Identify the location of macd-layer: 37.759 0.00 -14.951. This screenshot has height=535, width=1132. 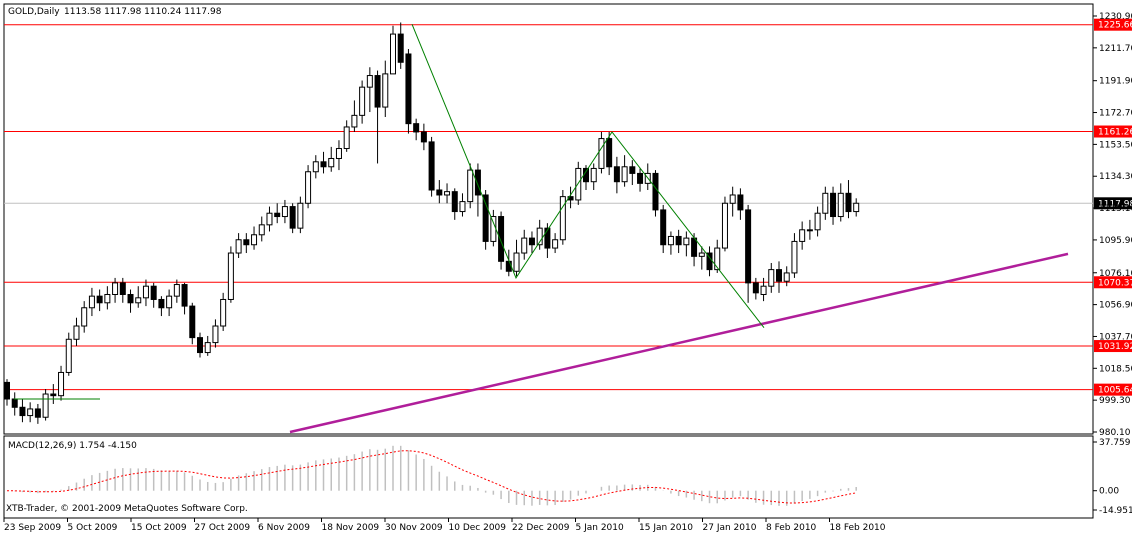
(569, 477).